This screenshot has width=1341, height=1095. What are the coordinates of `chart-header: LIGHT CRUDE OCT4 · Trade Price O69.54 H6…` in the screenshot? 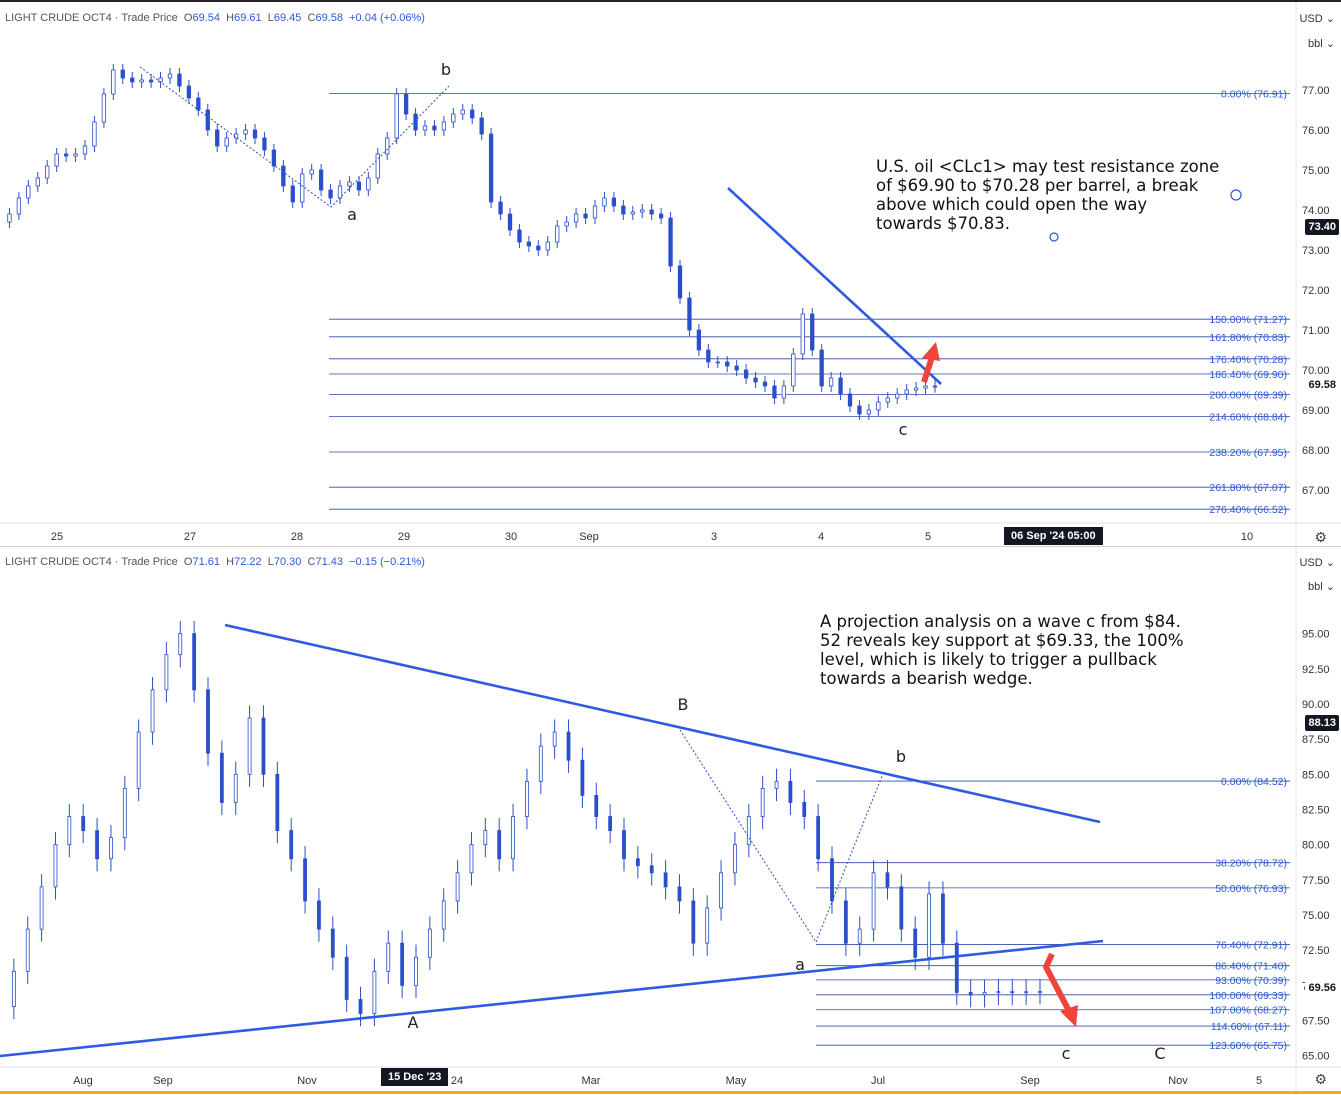 It's located at (215, 18).